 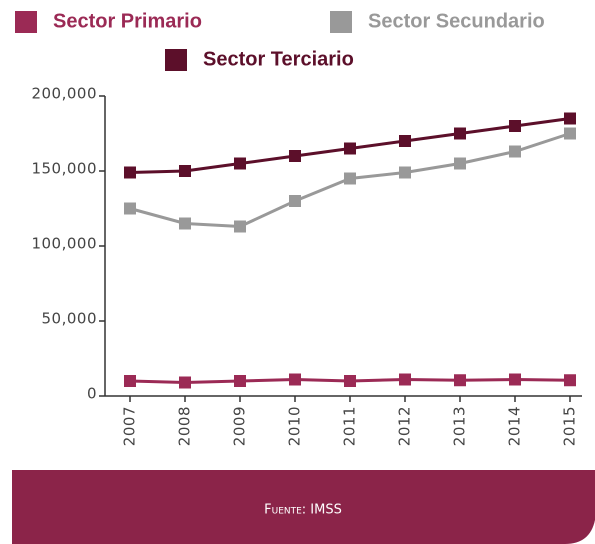 What do you see at coordinates (64, 169) in the screenshot?
I see `y-tick-label: 150,000` at bounding box center [64, 169].